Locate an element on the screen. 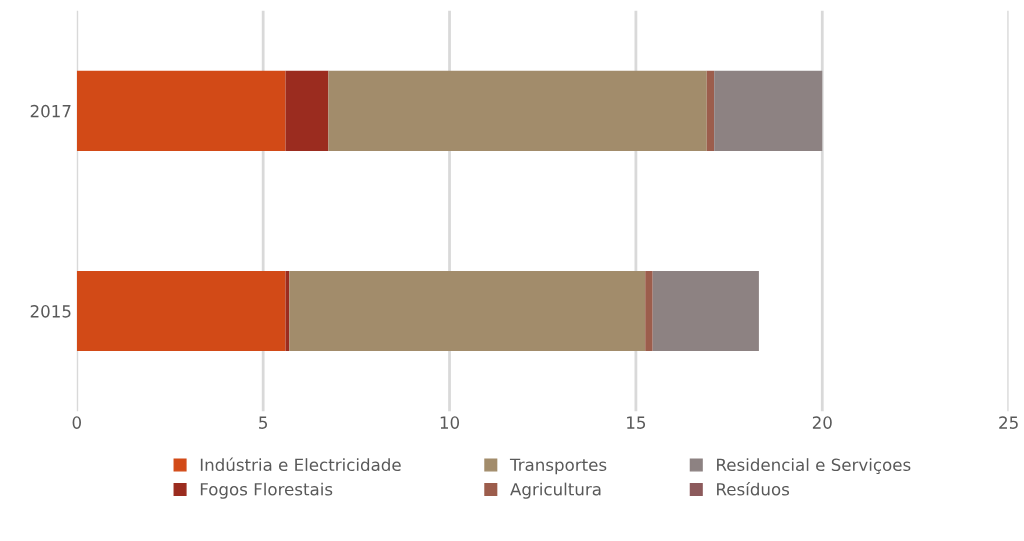 This screenshot has height=541, width=1024. x-tick-label: 15 is located at coordinates (636, 422).